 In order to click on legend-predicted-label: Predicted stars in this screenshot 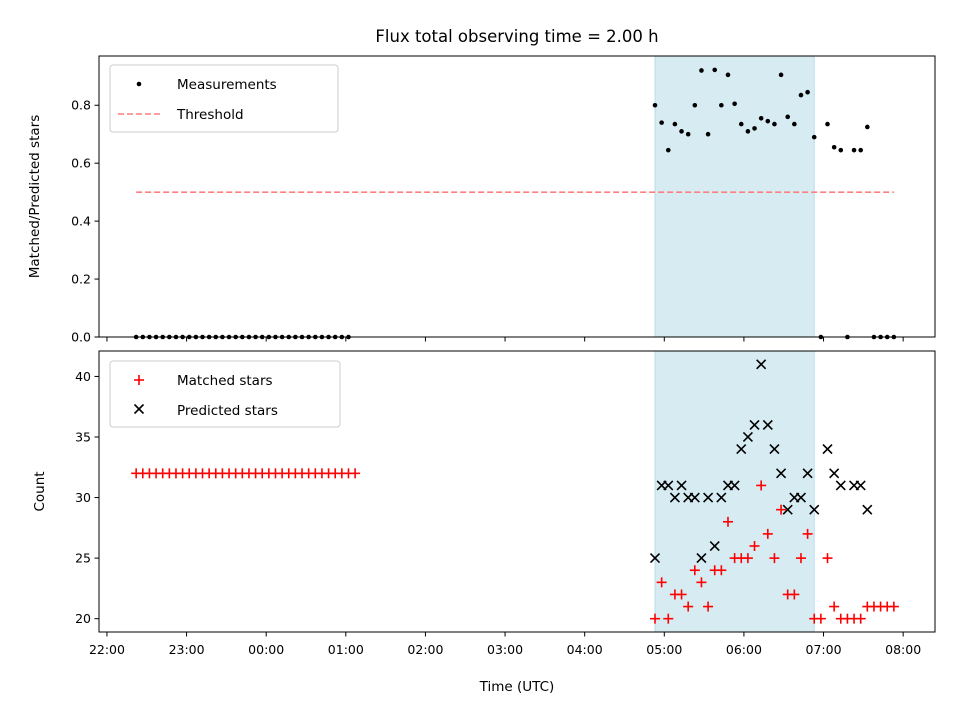, I will do `click(227, 411)`.